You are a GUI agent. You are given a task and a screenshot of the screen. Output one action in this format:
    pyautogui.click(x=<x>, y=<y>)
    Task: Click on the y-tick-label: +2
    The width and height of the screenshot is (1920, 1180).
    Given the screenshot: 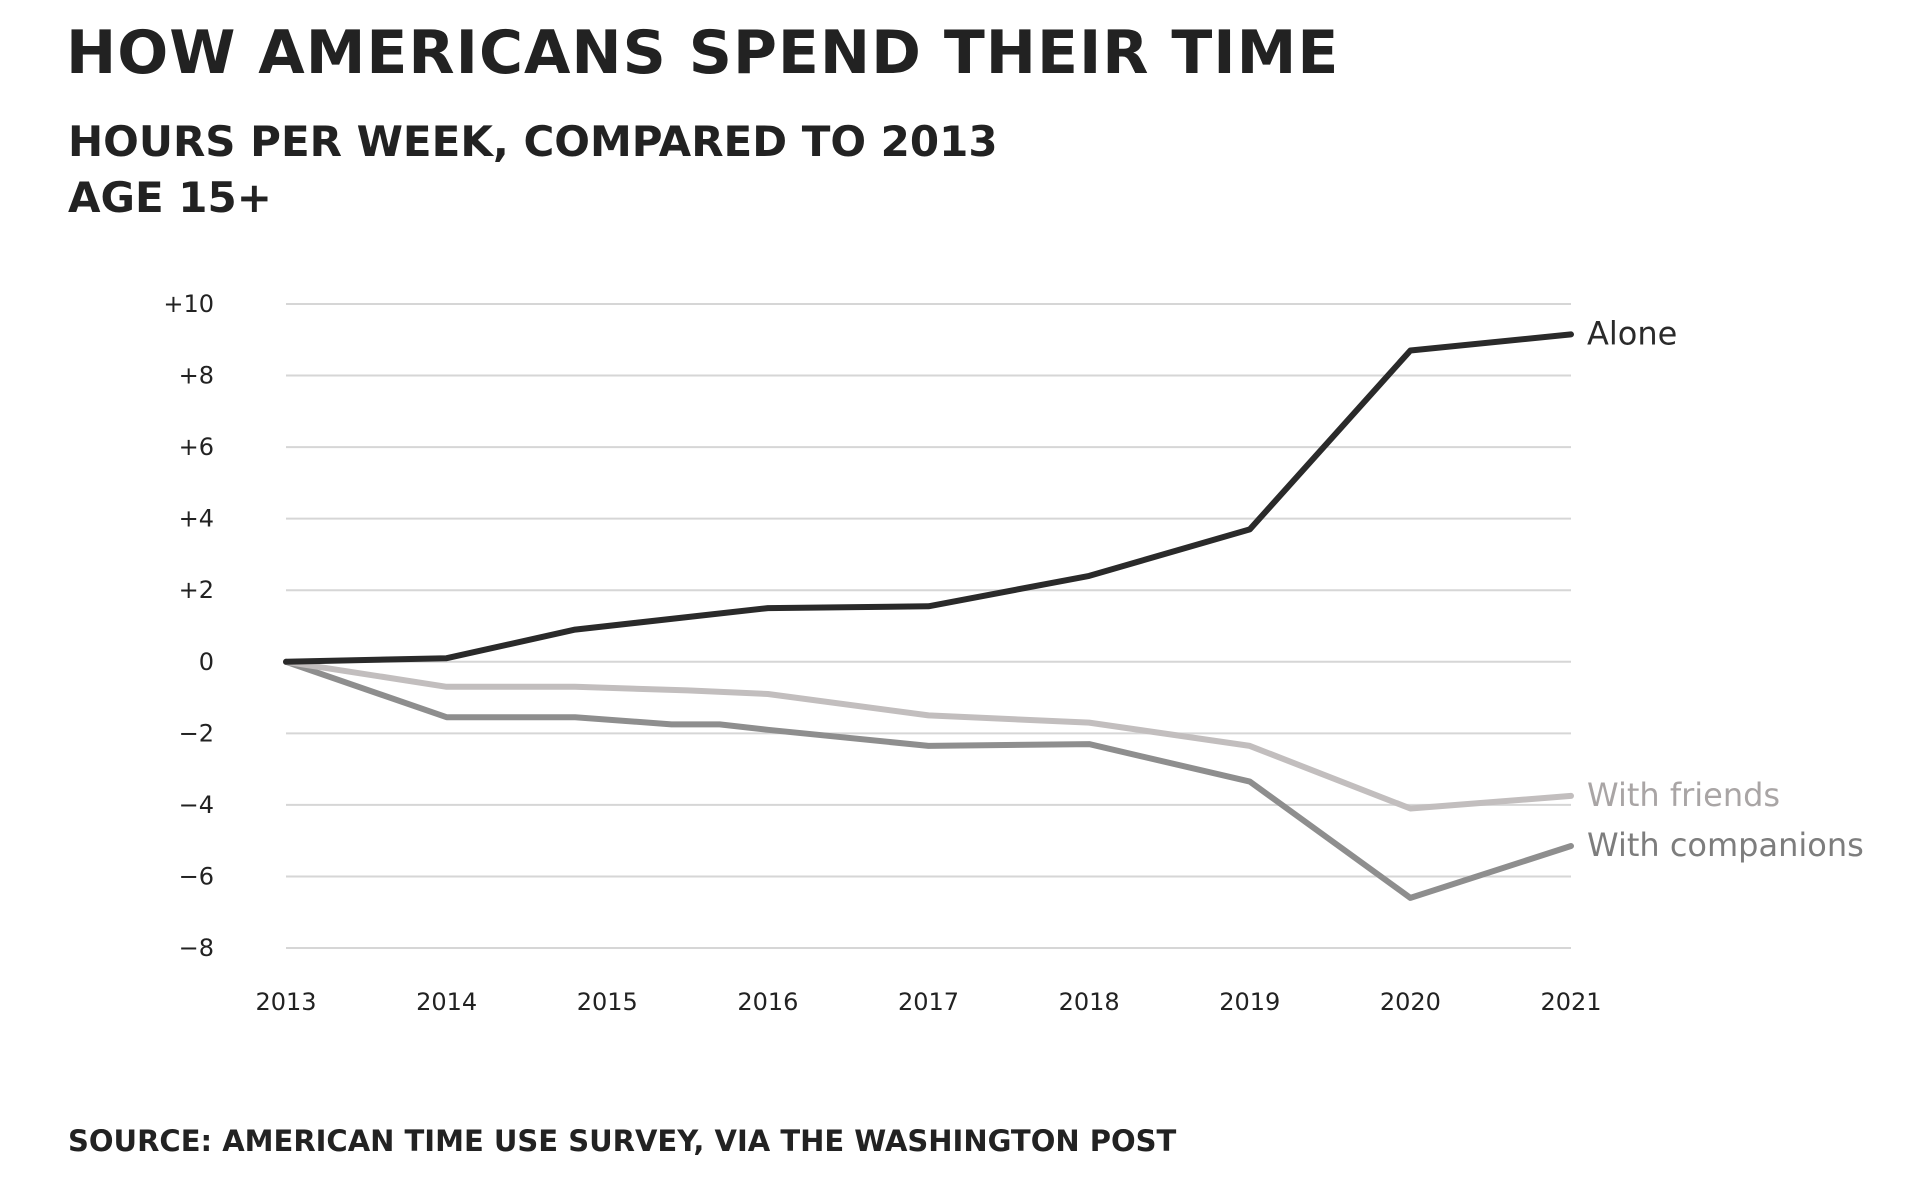 What is the action you would take?
    pyautogui.click(x=196, y=590)
    